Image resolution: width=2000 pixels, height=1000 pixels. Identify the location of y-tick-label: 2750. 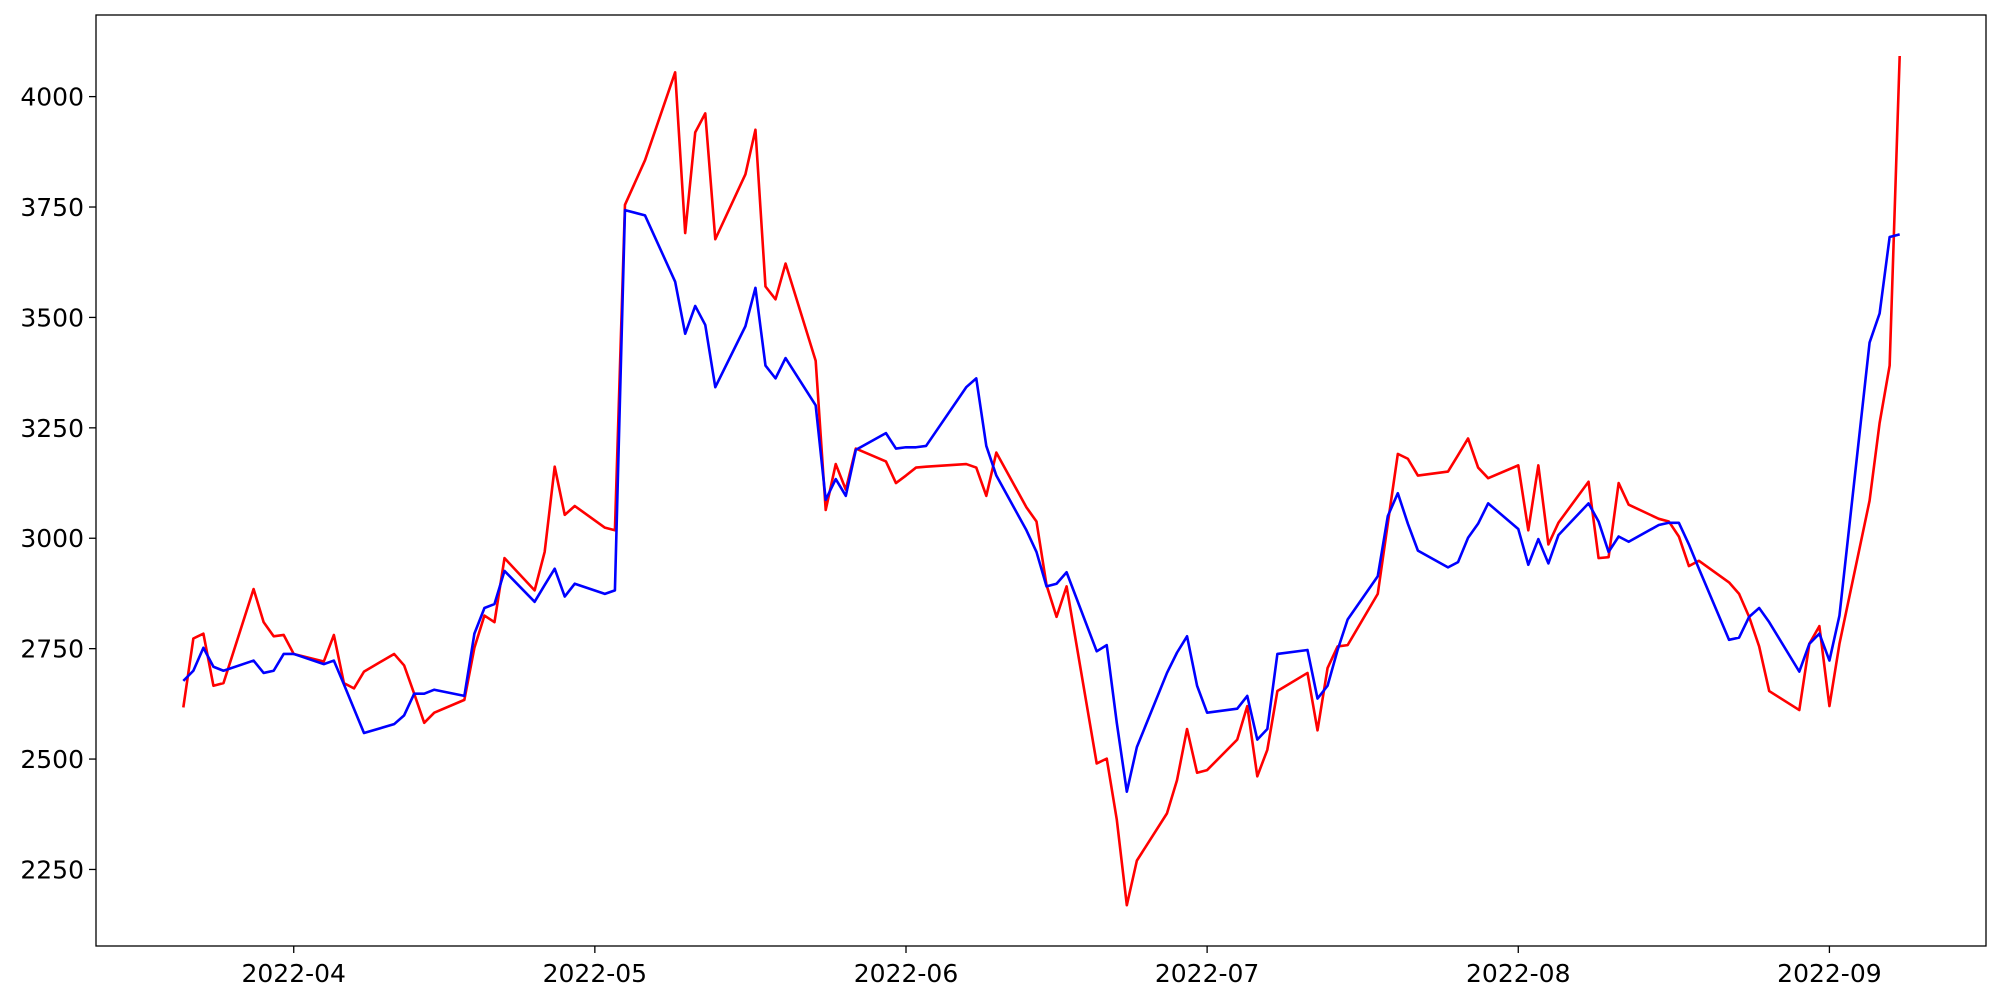
(52, 649).